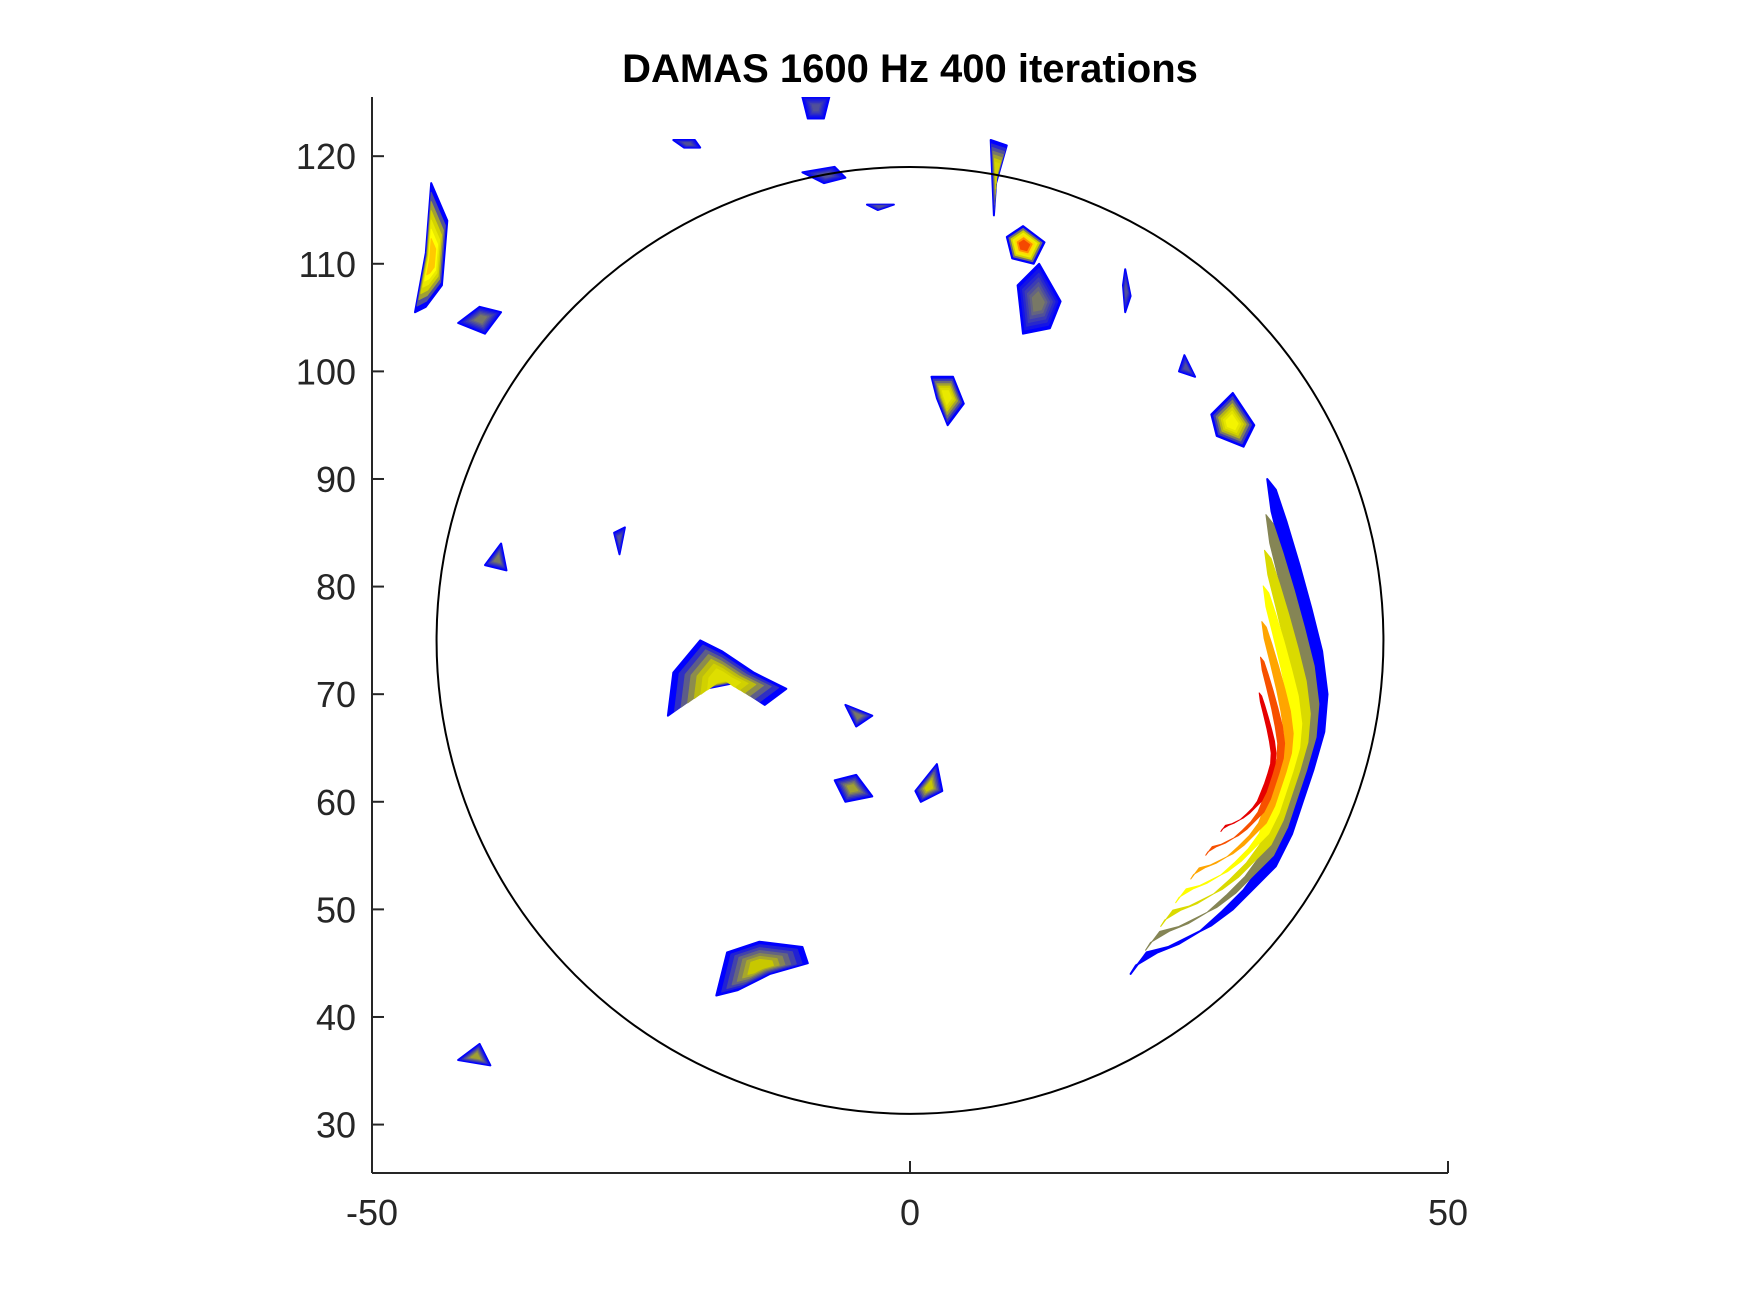 The width and height of the screenshot is (1750, 1313). What do you see at coordinates (340, 641) in the screenshot?
I see `y-ticks: 30 40 50 60 70 80 90 100 110 120` at bounding box center [340, 641].